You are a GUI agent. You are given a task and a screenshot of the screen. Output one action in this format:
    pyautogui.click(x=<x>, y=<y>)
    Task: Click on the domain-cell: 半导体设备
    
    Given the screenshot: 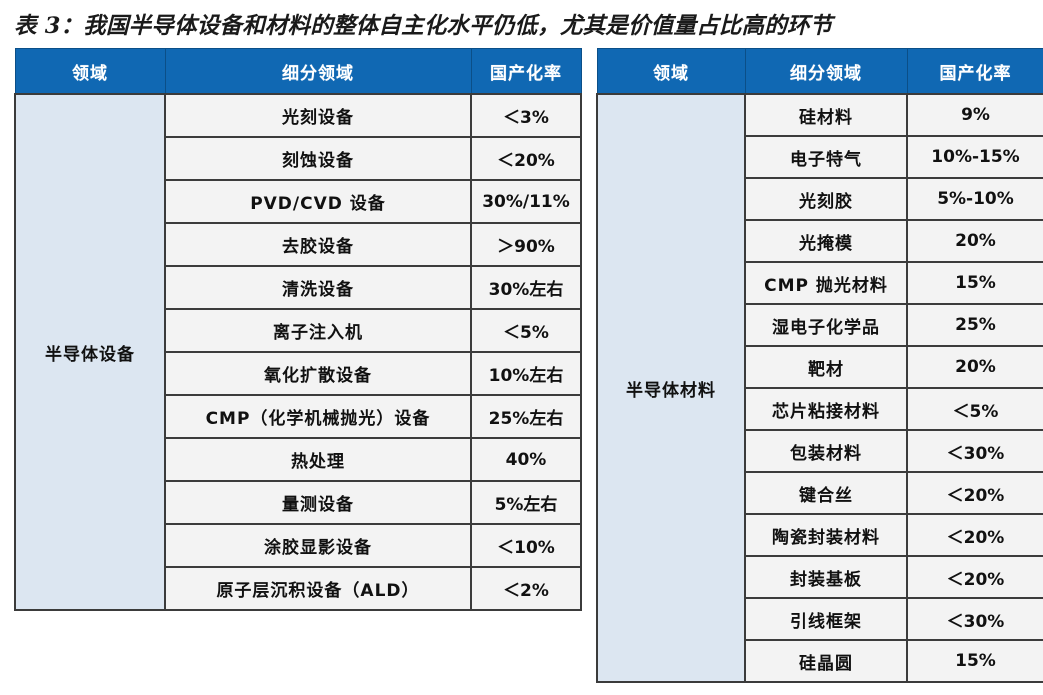 What is the action you would take?
    pyautogui.click(x=90, y=352)
    